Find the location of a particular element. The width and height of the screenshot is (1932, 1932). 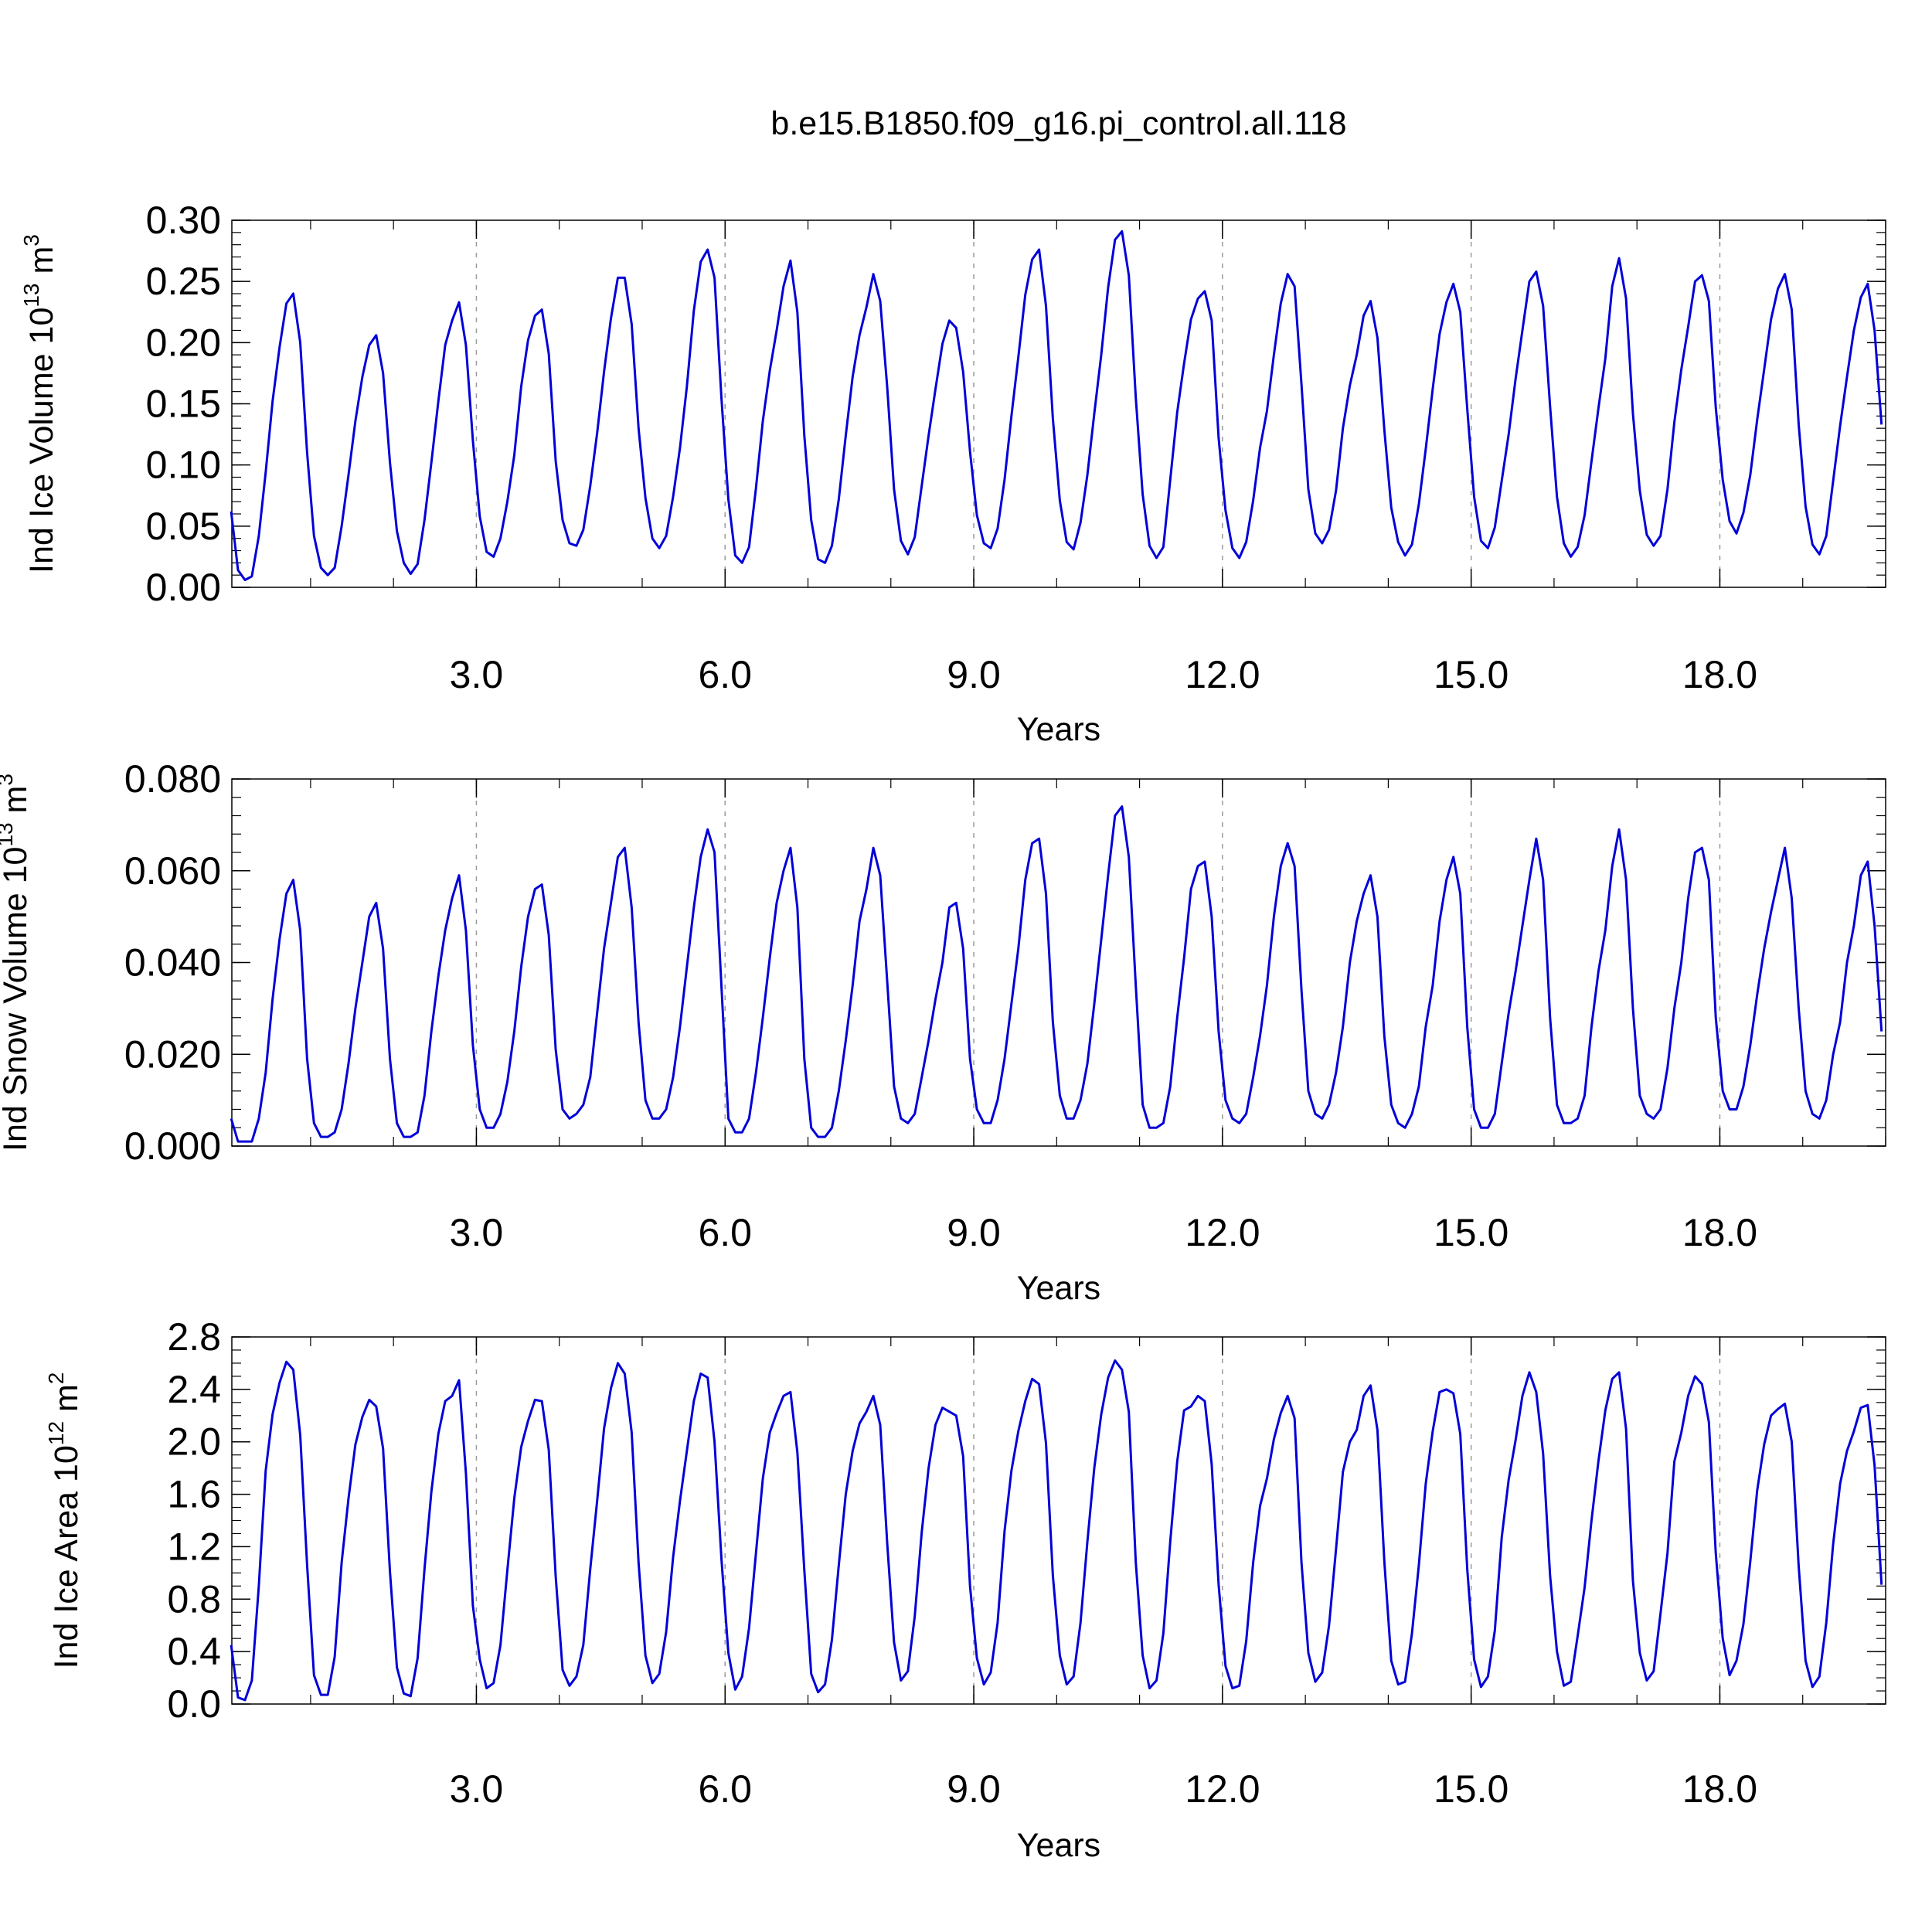

y-tick-label: 0.040 is located at coordinates (173, 963).